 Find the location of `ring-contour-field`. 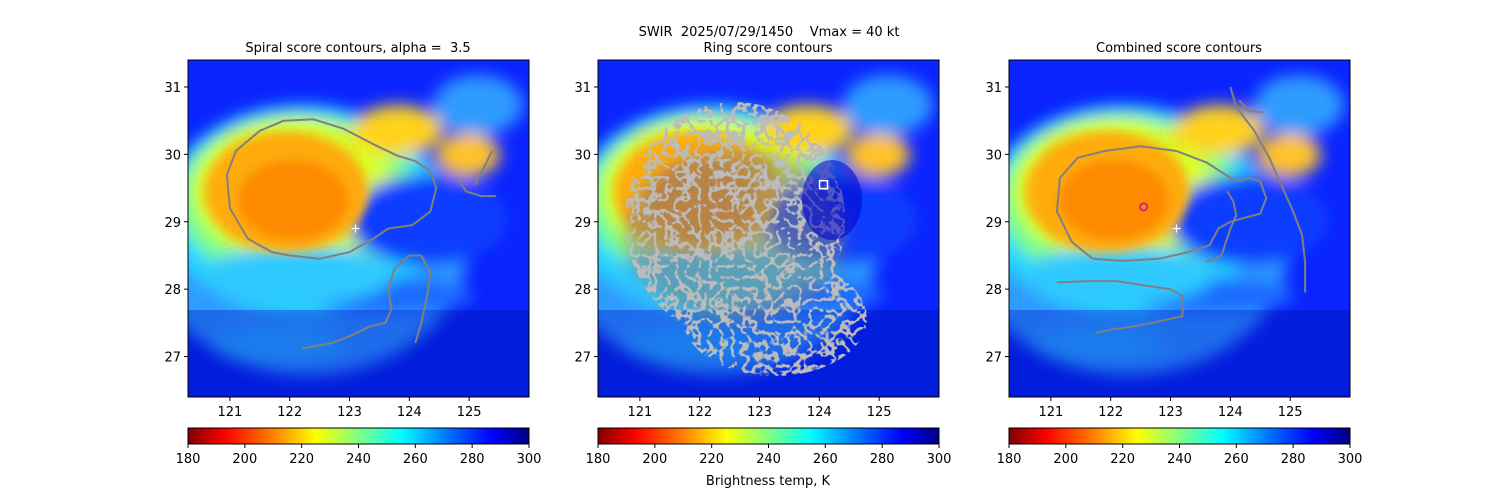

ring-contour-field is located at coordinates (746, 239).